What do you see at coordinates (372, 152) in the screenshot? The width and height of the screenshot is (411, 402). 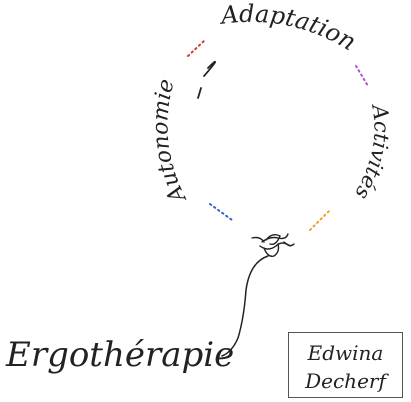 I see `word-activites: Activités` at bounding box center [372, 152].